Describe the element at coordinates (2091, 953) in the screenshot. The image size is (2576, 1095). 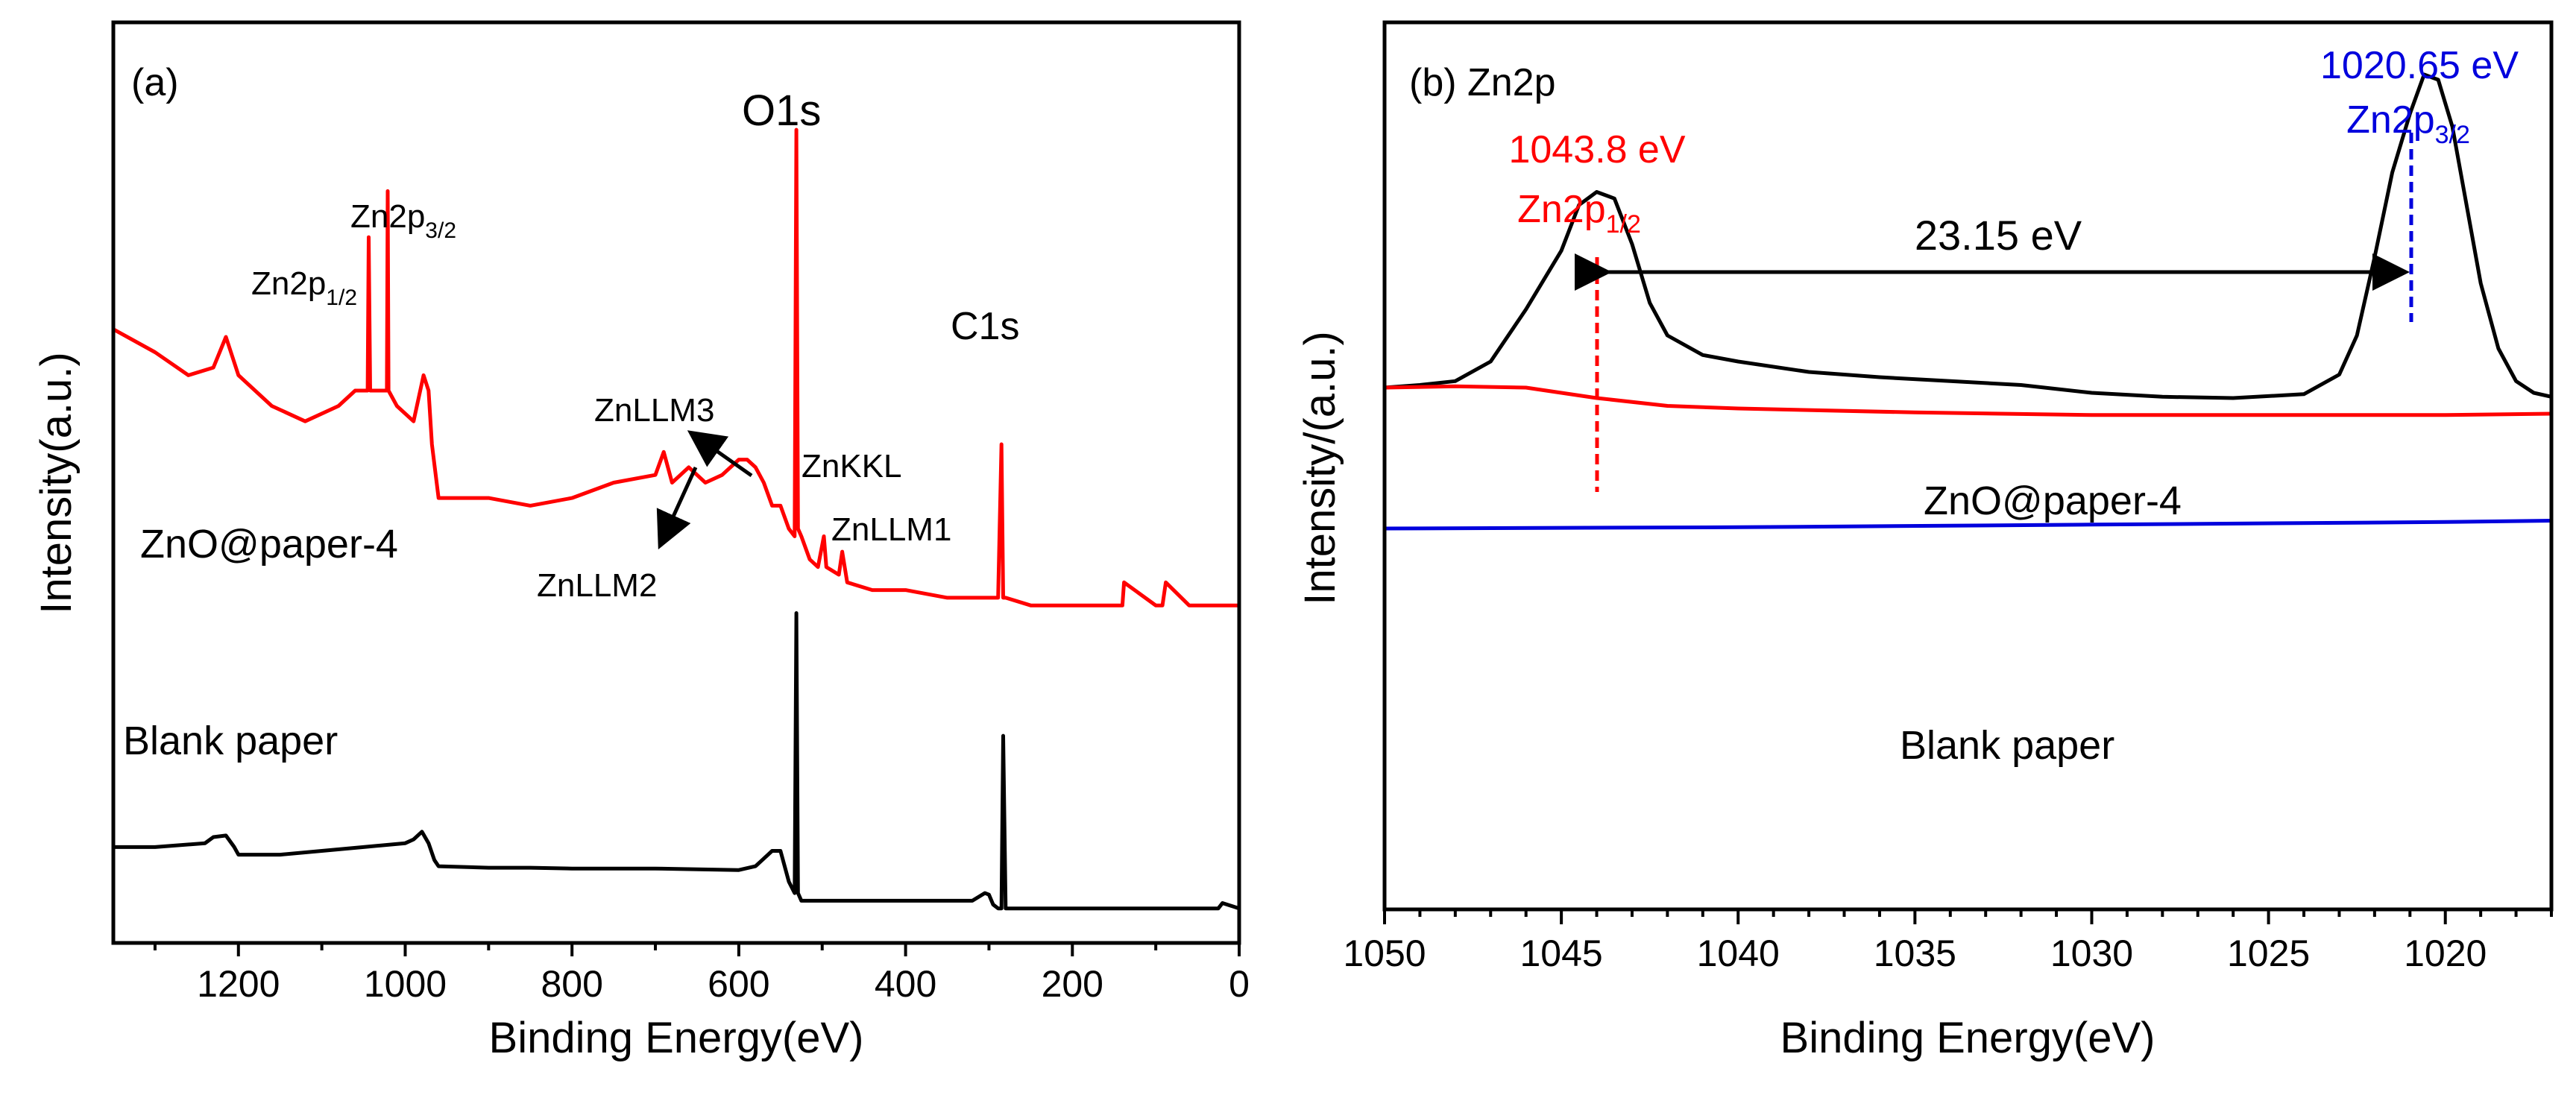
I see `x-tick-label: 1030` at that location.